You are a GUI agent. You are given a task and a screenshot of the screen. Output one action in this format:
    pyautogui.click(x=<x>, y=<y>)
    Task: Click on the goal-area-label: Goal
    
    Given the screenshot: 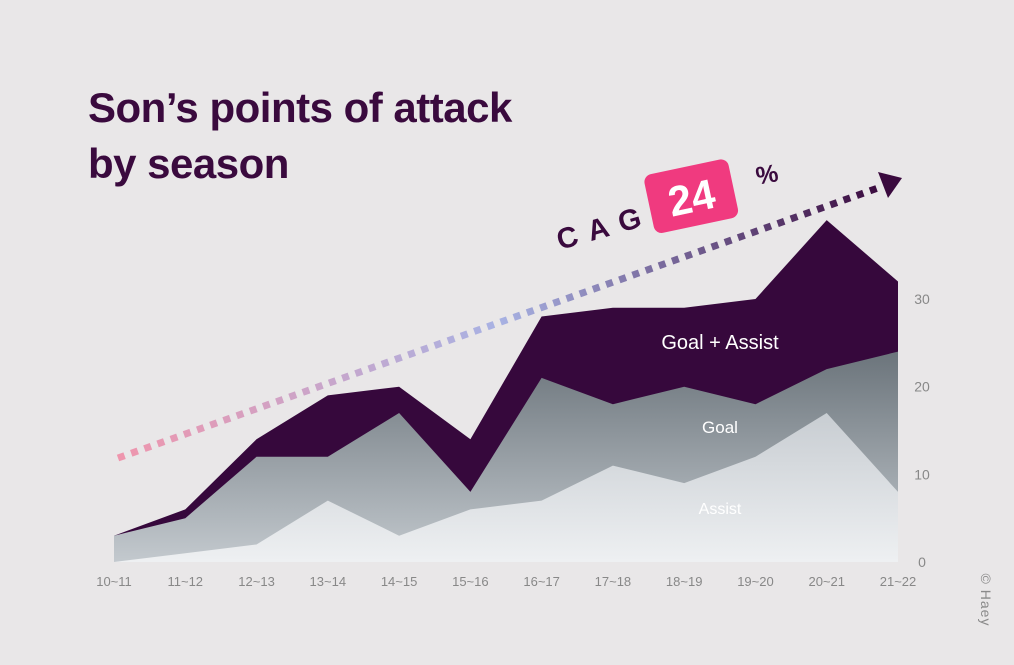 What is the action you would take?
    pyautogui.click(x=720, y=427)
    